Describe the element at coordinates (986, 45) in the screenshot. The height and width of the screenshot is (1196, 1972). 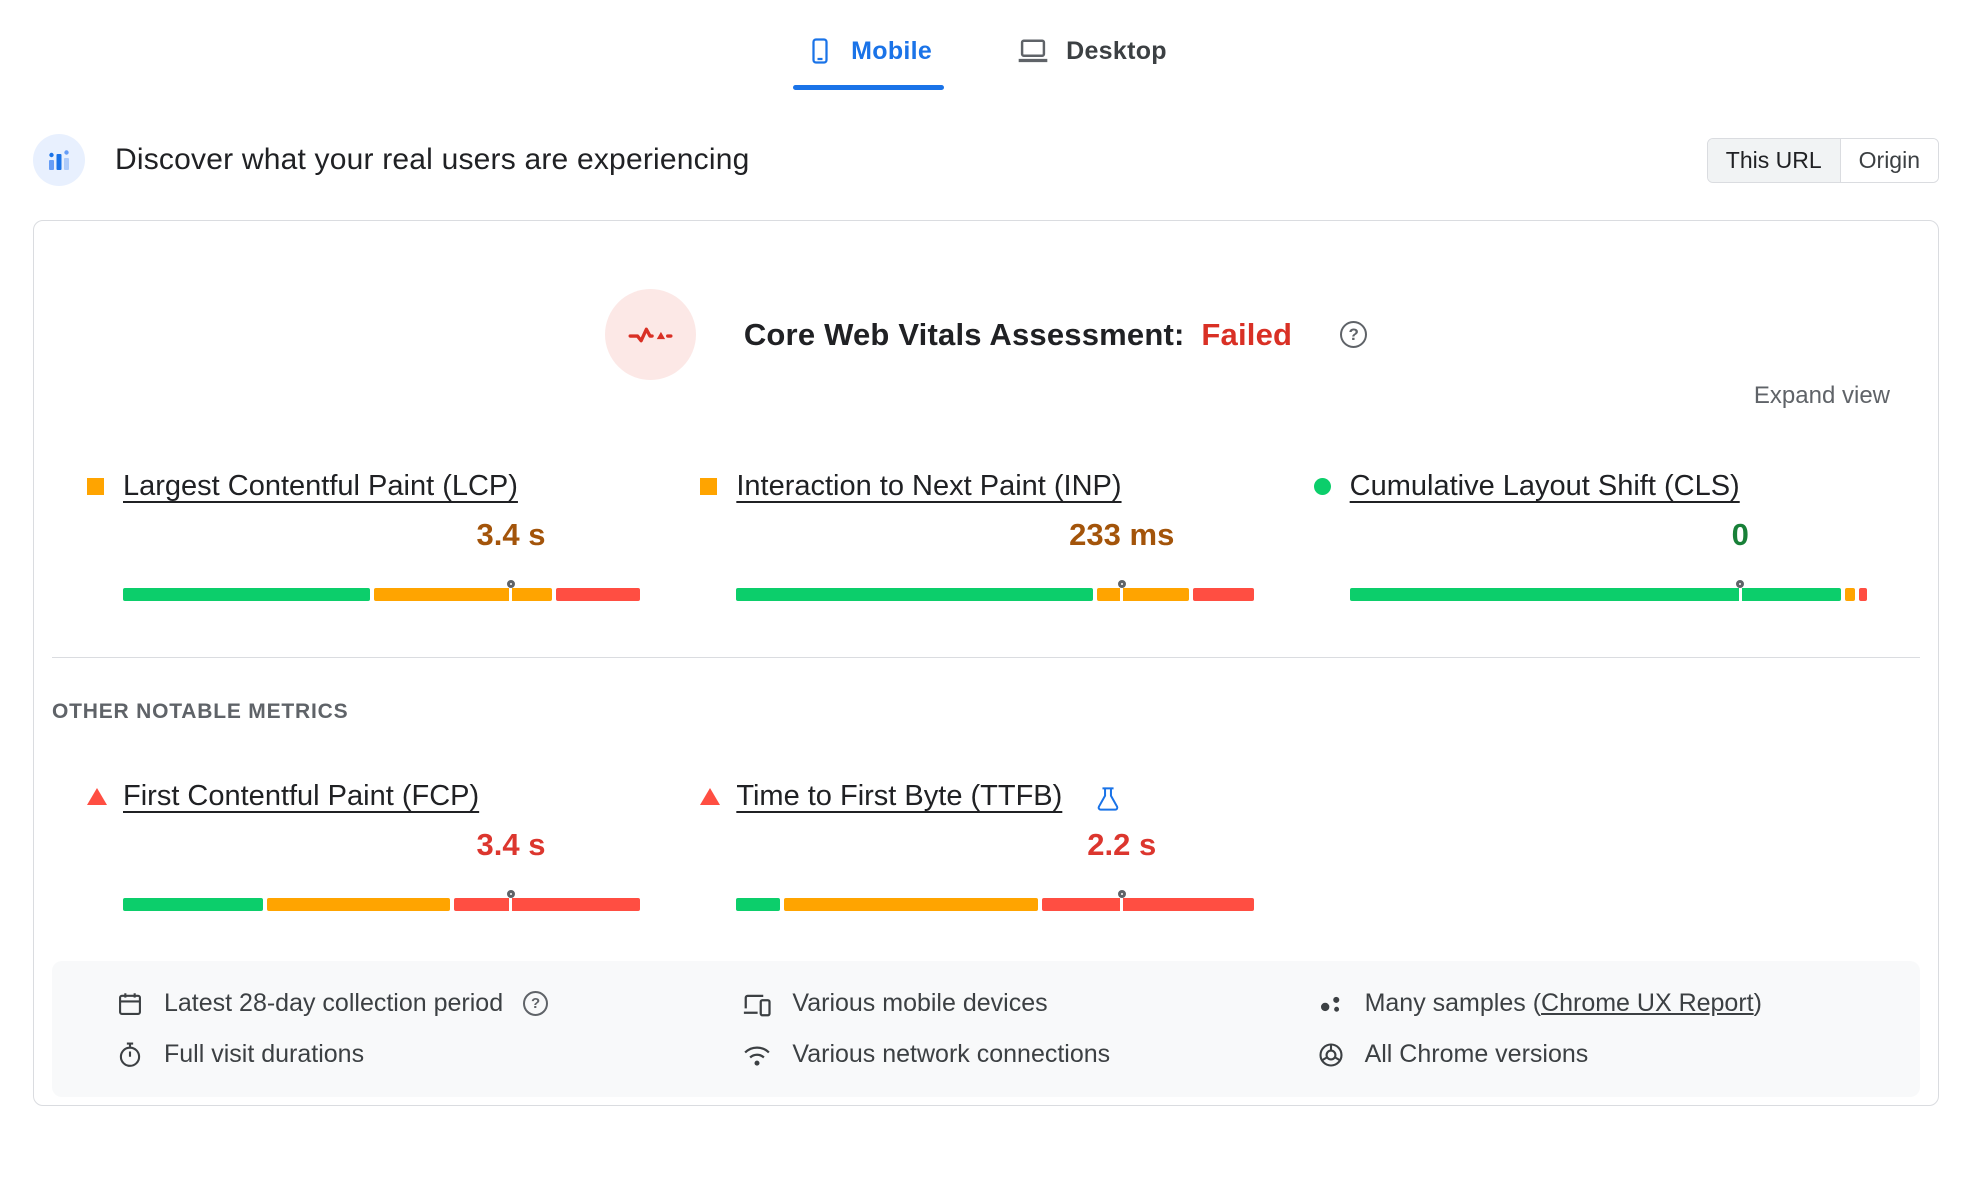
I see `device-tabs: Mobile Desktop` at that location.